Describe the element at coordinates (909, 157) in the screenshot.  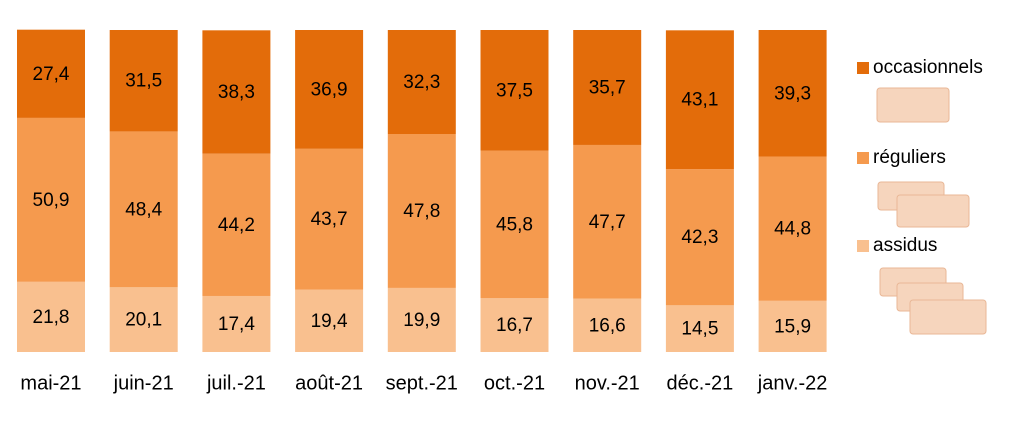
I see `legend-label: réguliers` at that location.